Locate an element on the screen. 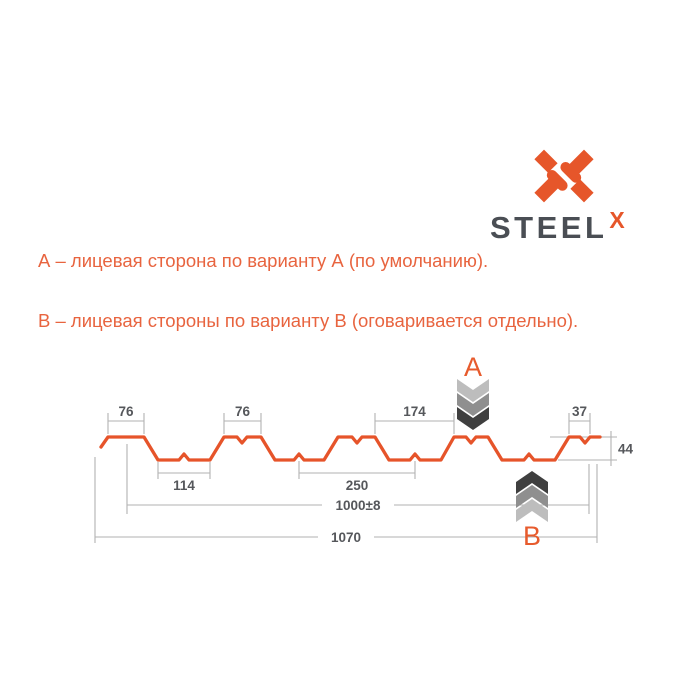  dim-label-76-second: 76 is located at coordinates (243, 411).